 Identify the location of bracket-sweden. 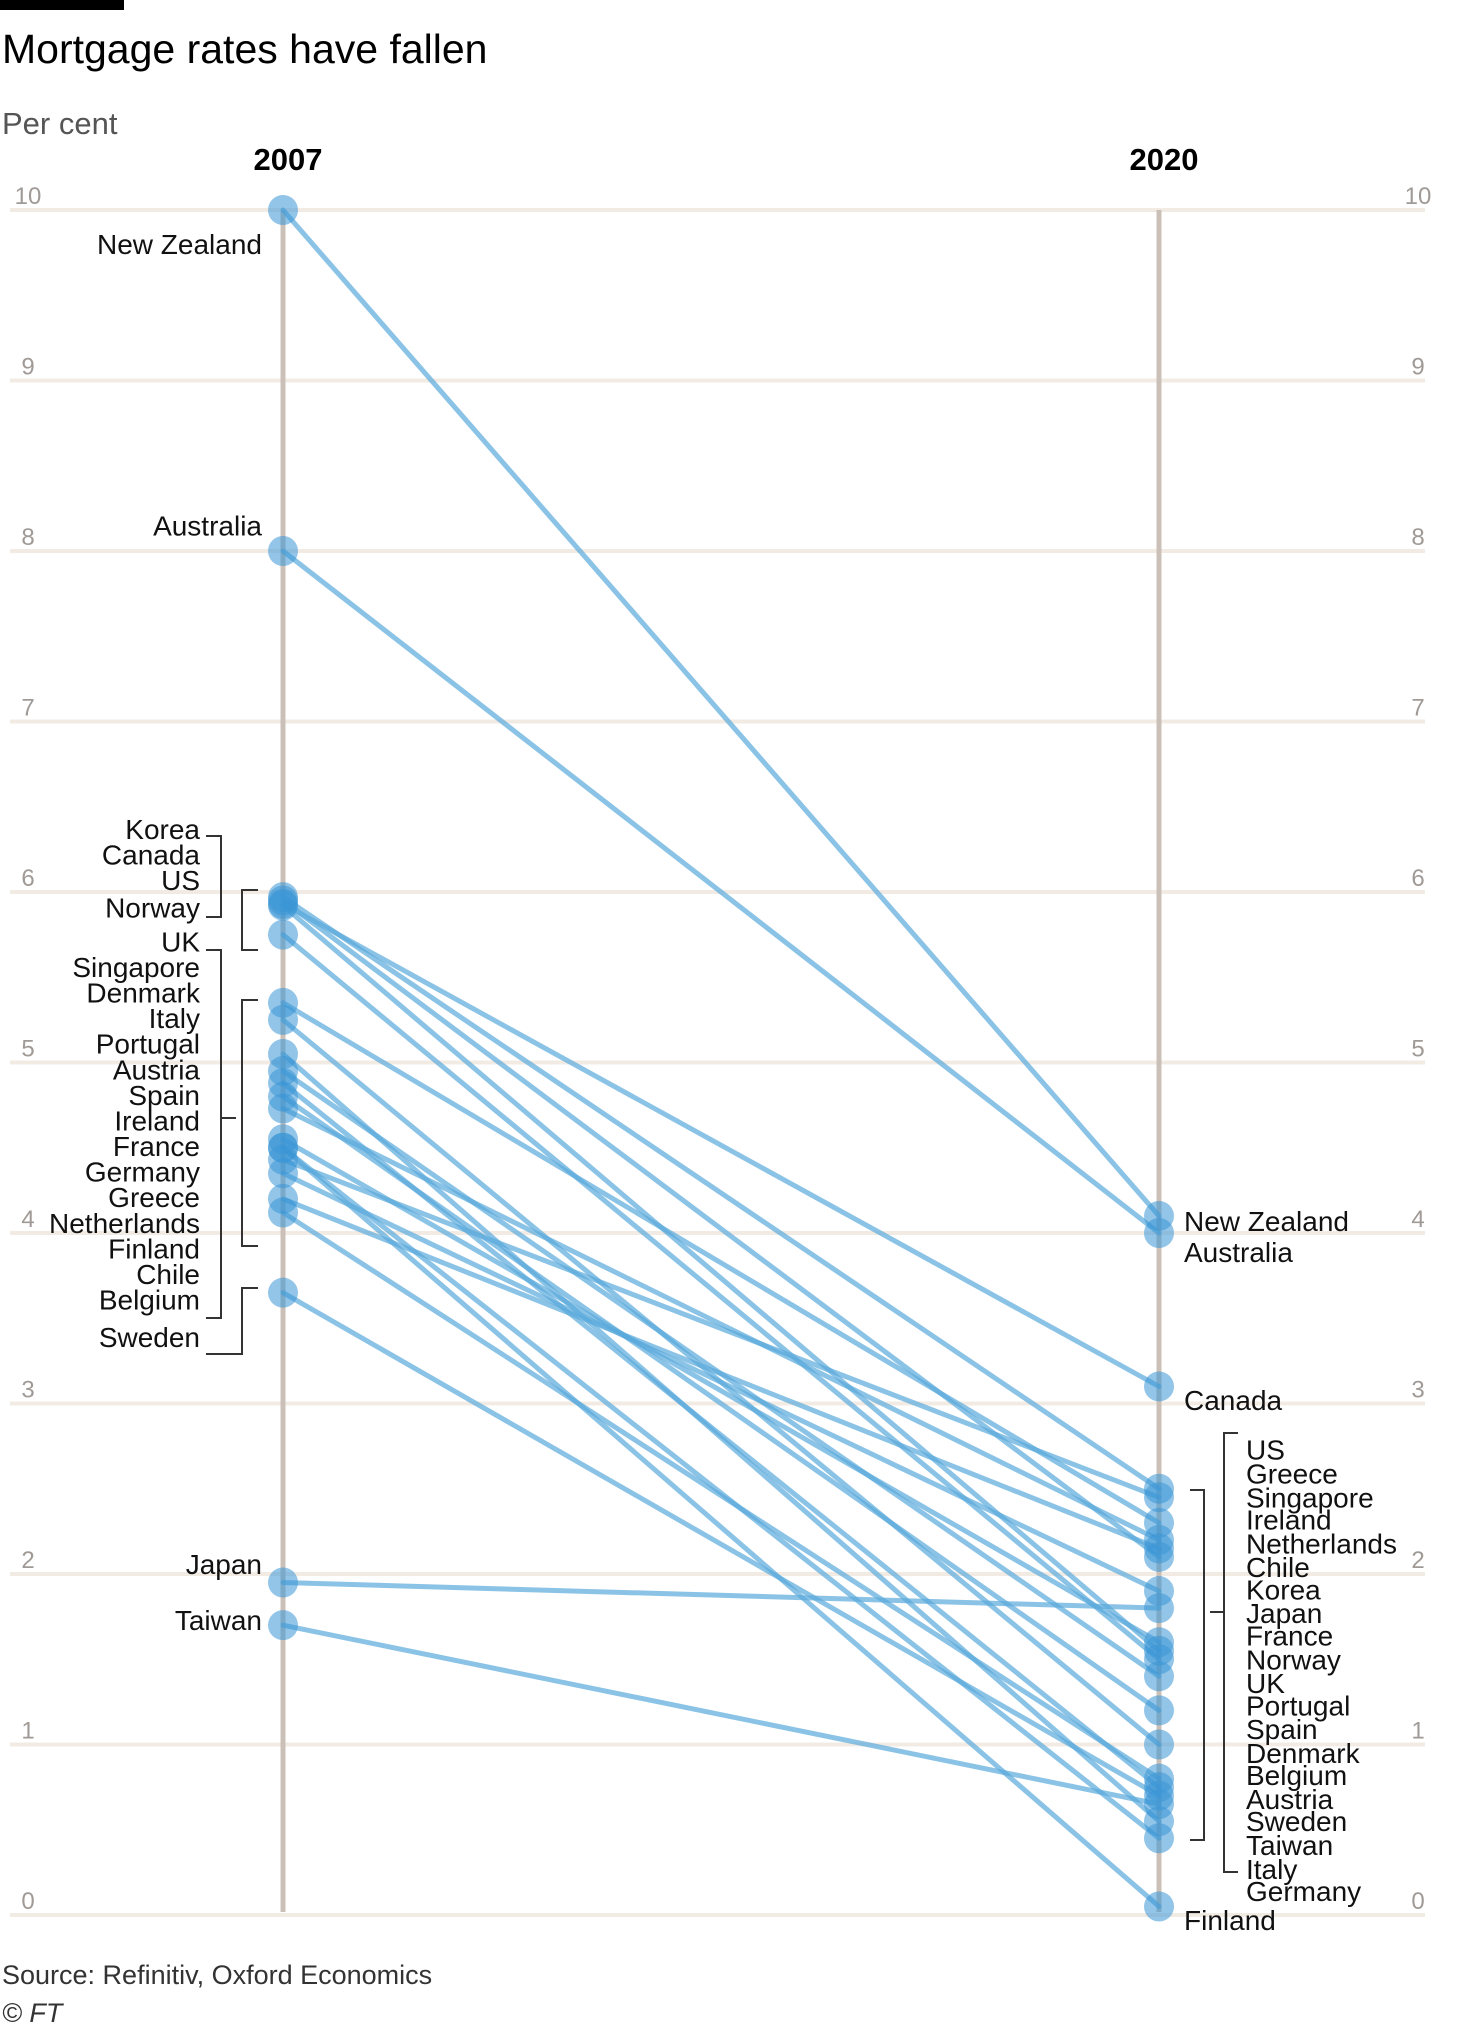
(232, 1321).